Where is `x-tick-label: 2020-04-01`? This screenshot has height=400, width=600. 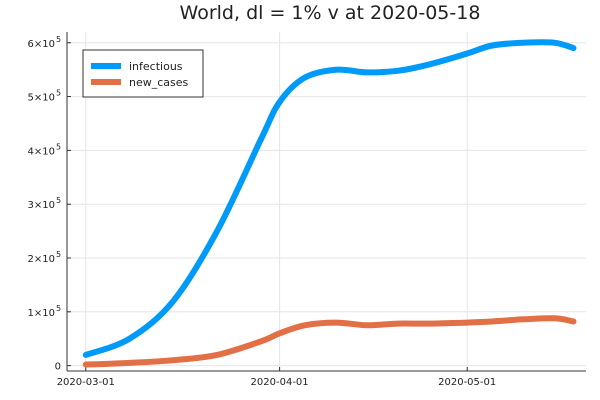 x-tick-label: 2020-04-01 is located at coordinates (280, 382).